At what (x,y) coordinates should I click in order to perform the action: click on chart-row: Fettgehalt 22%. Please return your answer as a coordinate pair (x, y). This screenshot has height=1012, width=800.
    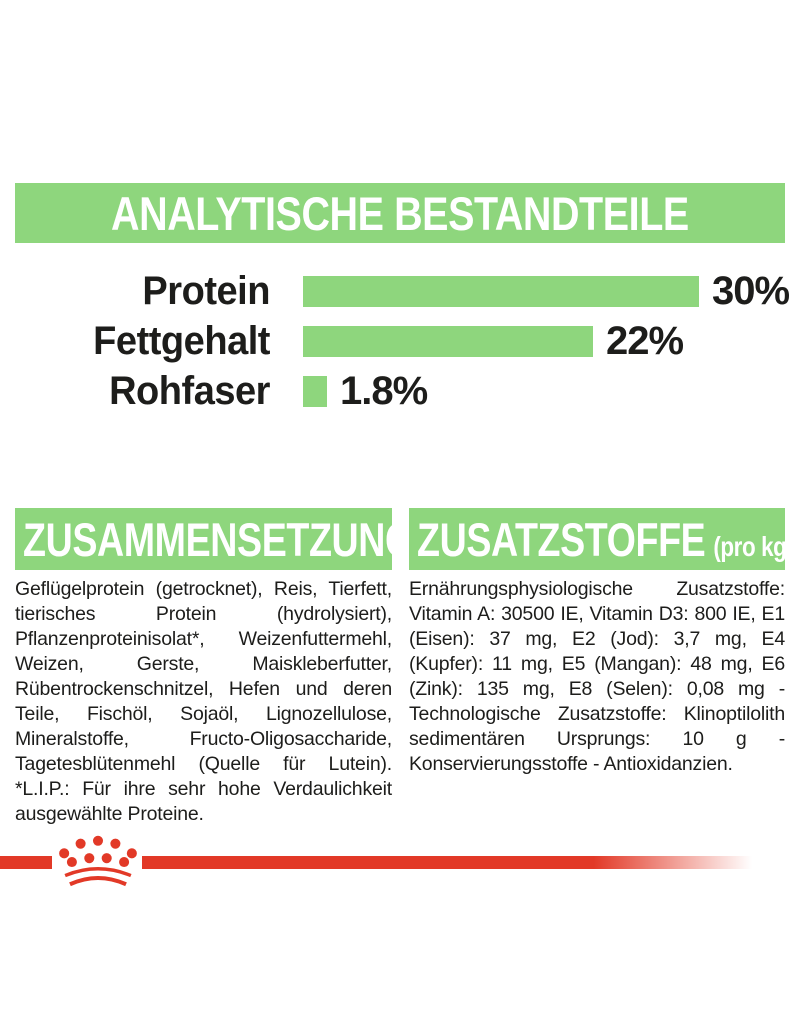
    Looking at the image, I should click on (400, 341).